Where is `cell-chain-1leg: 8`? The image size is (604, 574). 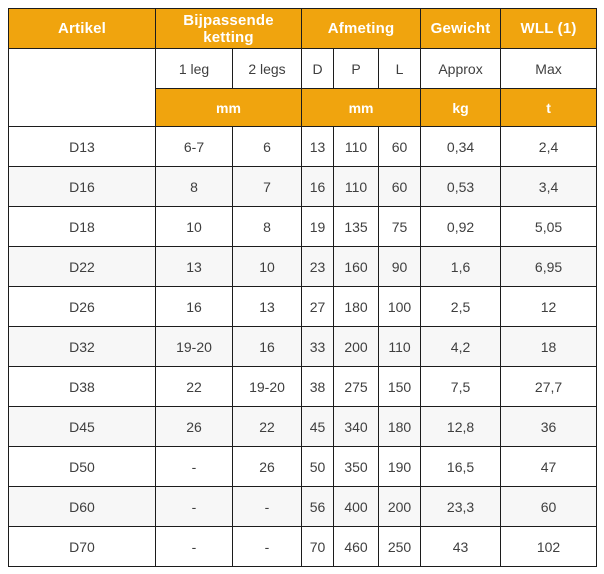
cell-chain-1leg: 8 is located at coordinates (194, 186).